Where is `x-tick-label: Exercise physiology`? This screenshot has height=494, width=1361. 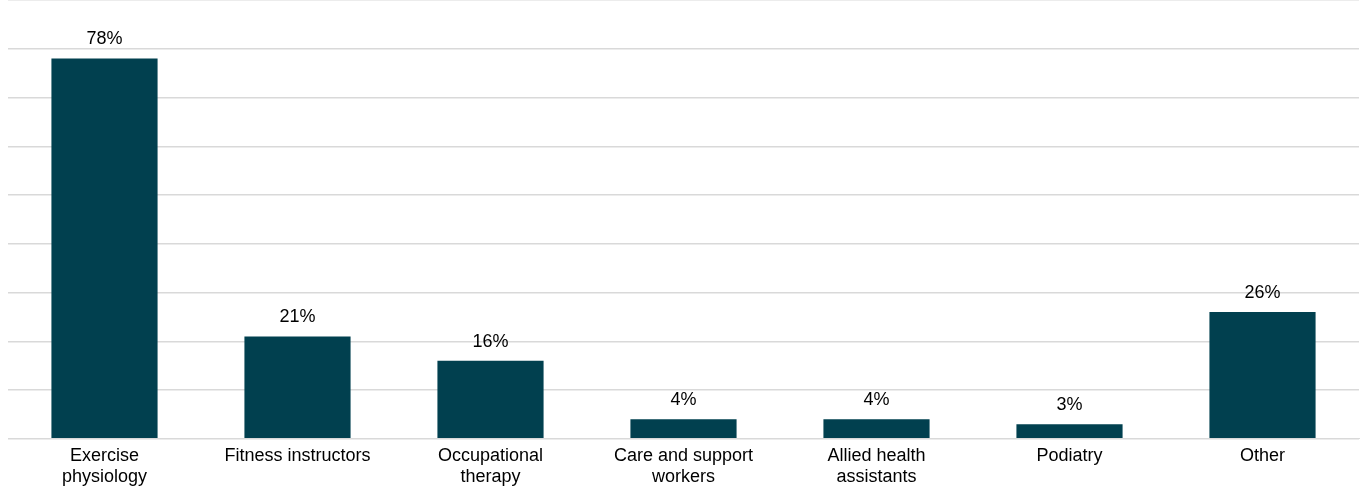
x-tick-label: Exercise physiology is located at coordinates (104, 465).